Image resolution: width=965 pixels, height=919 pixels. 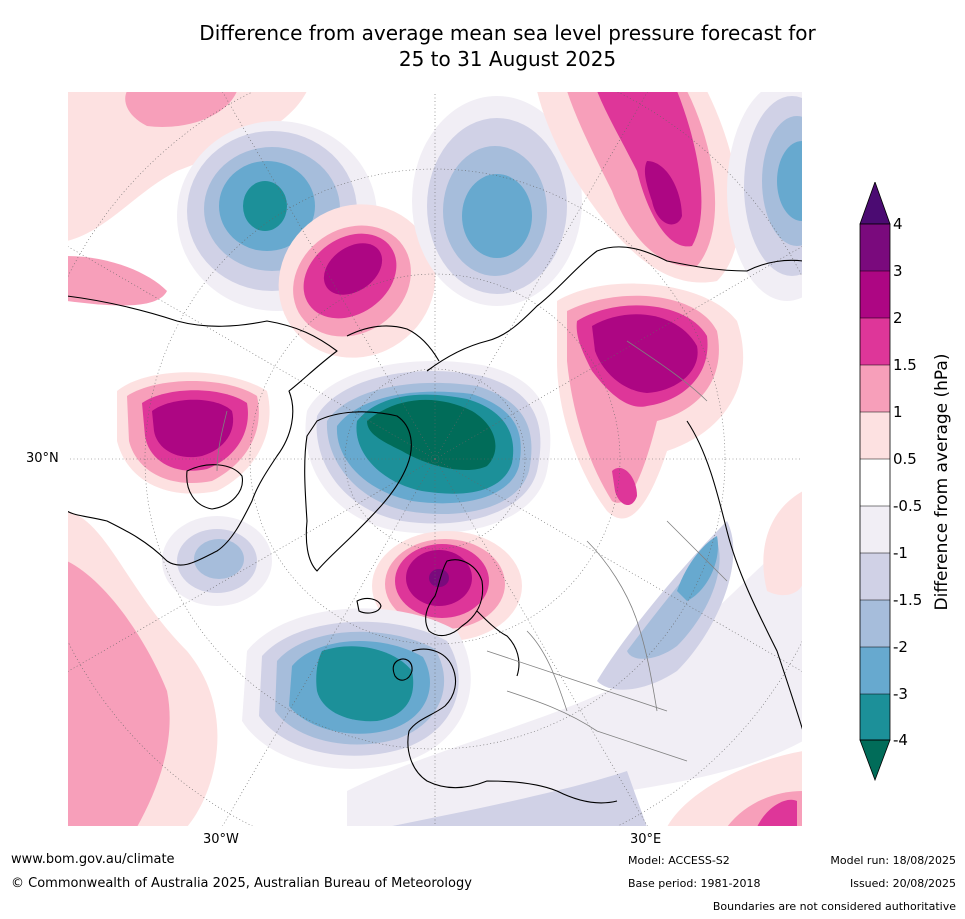 I want to click on colorbar-outline, so click(x=875, y=482).